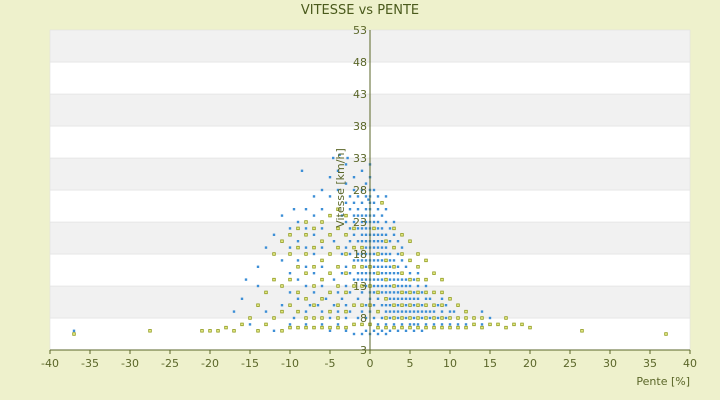 Image resolution: width=720 pixels, height=400 pixels. What do you see at coordinates (360, 190) in the screenshot?
I see `y-tick-label: 28` at bounding box center [360, 190].